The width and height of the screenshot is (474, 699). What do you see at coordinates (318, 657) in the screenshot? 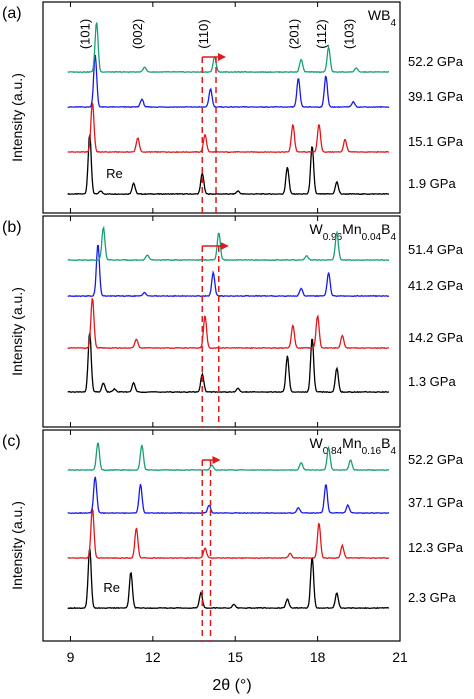
I see `x-tick-label: 18` at bounding box center [318, 657].